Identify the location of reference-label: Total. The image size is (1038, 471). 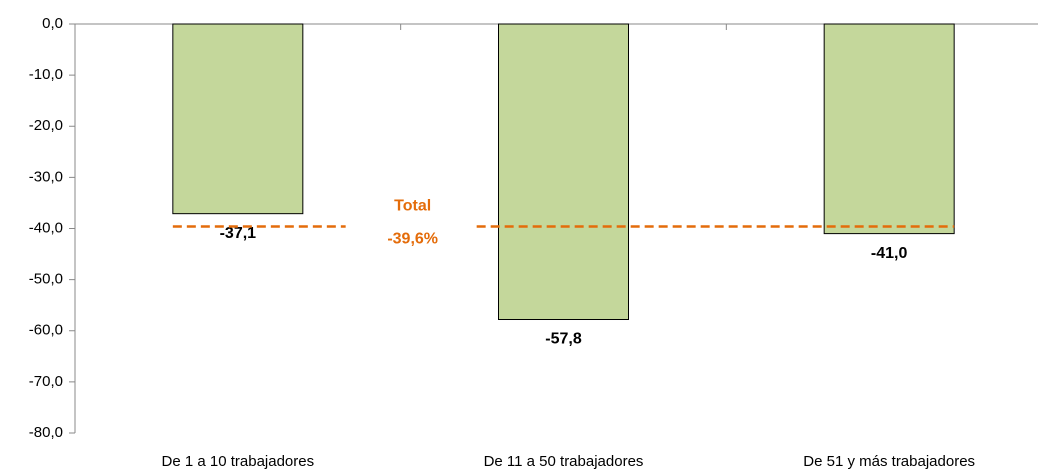
(412, 206).